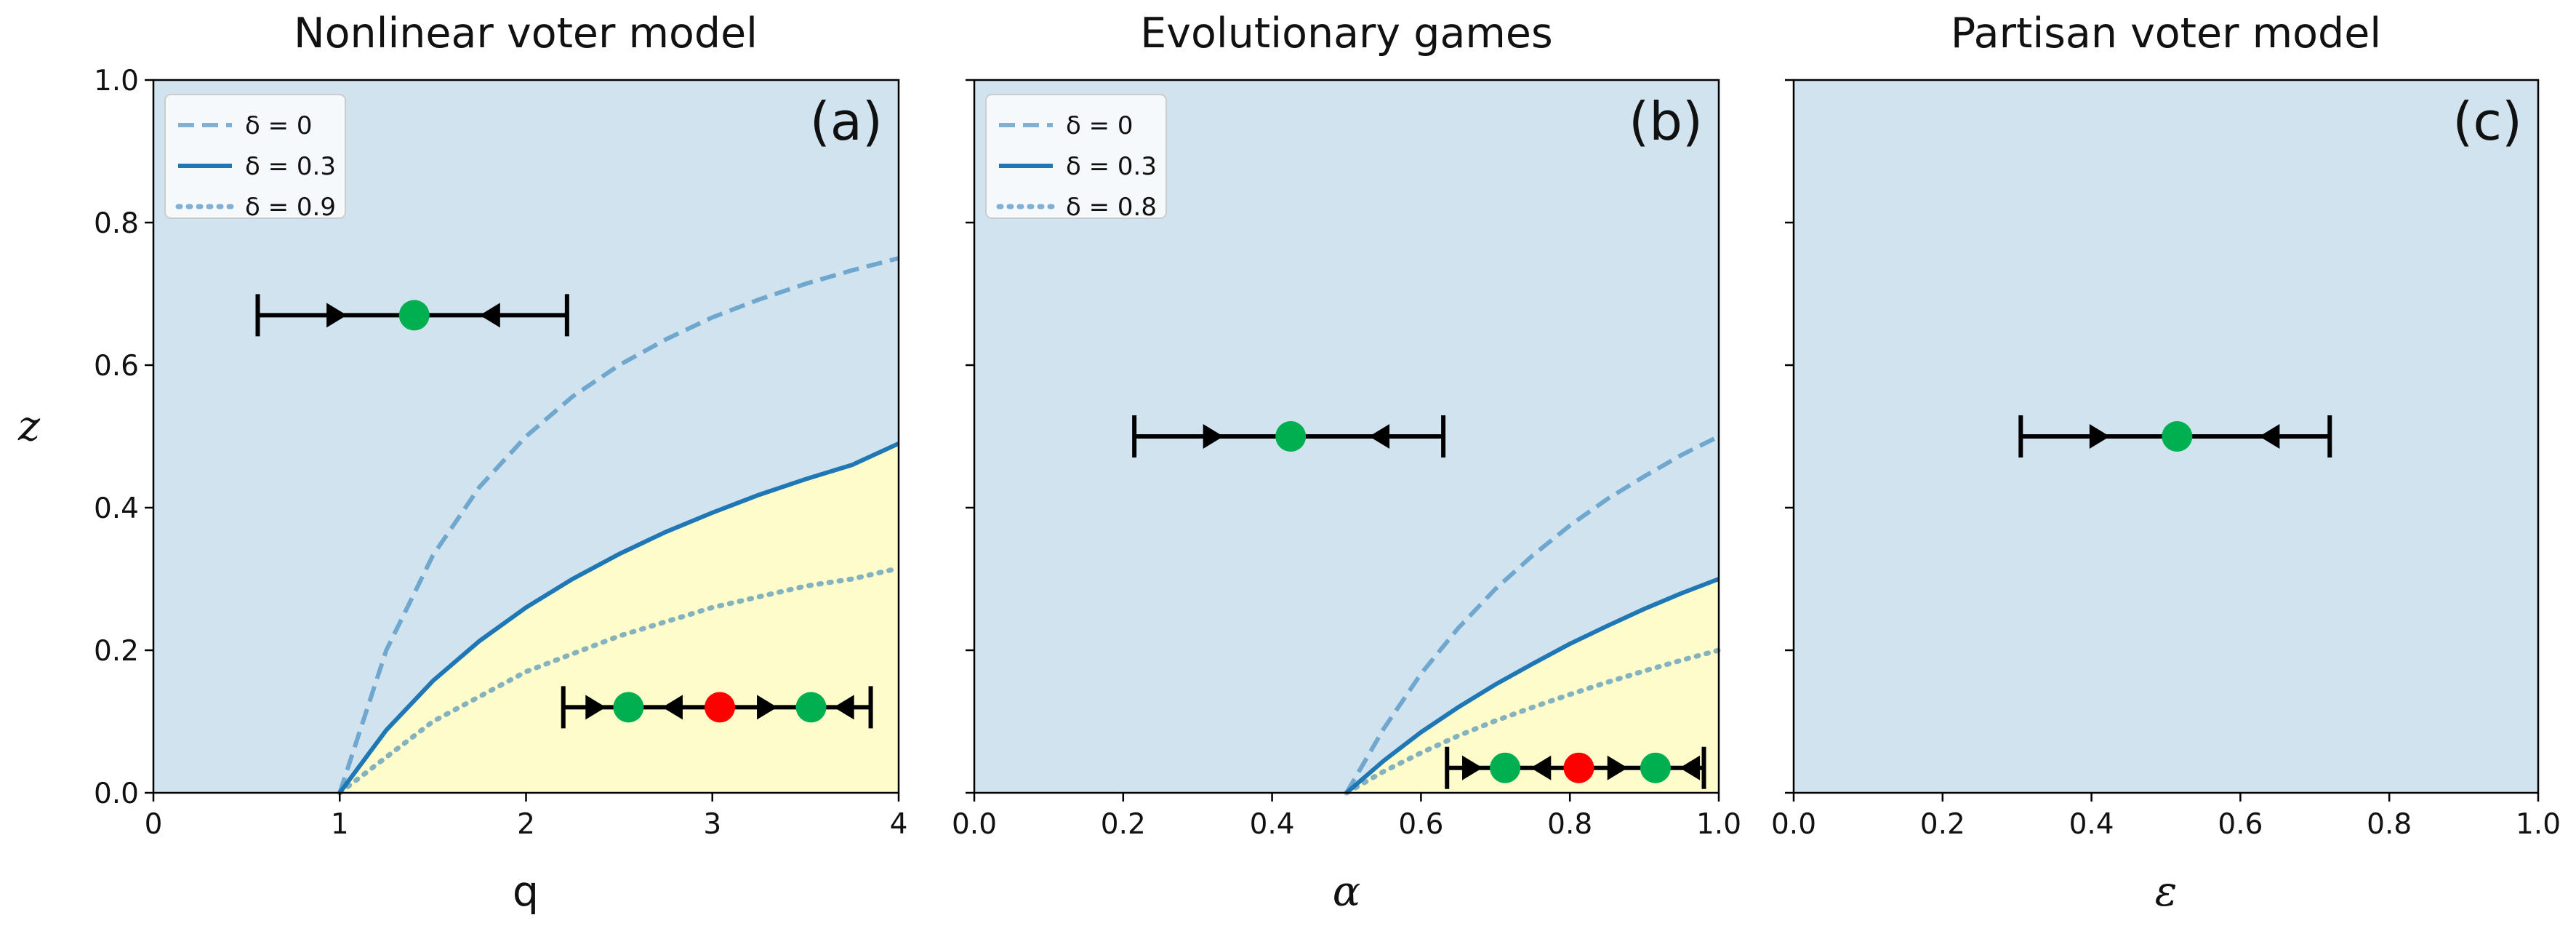 The width and height of the screenshot is (2576, 931). I want to click on panel-c-flow-diagrams, so click(2175, 436).